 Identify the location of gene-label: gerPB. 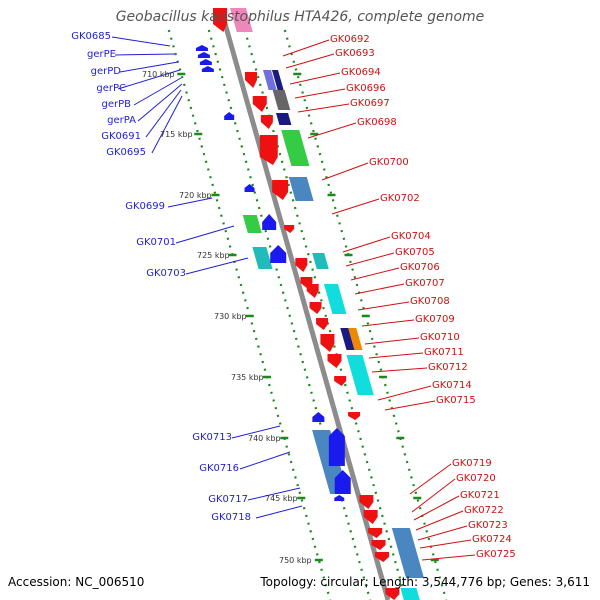
(116, 104).